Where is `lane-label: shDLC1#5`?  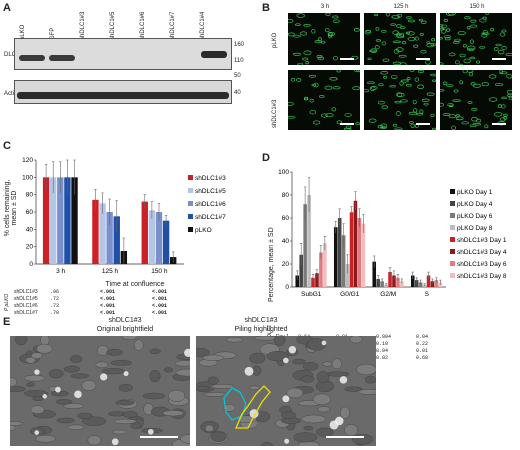 lane-label: shDLC1#5 is located at coordinates (113, 25).